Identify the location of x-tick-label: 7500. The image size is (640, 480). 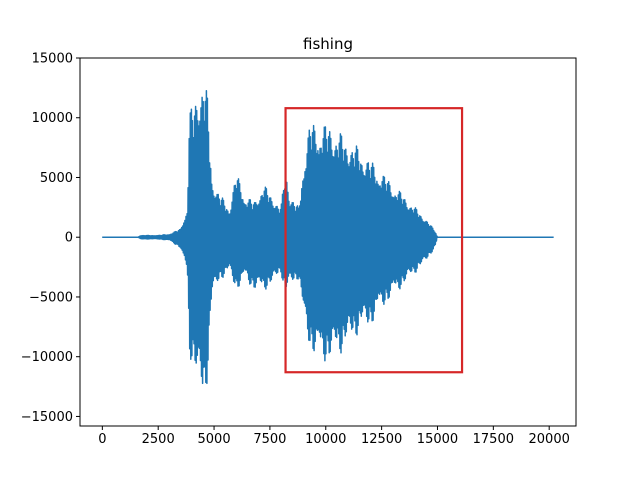
(269, 439).